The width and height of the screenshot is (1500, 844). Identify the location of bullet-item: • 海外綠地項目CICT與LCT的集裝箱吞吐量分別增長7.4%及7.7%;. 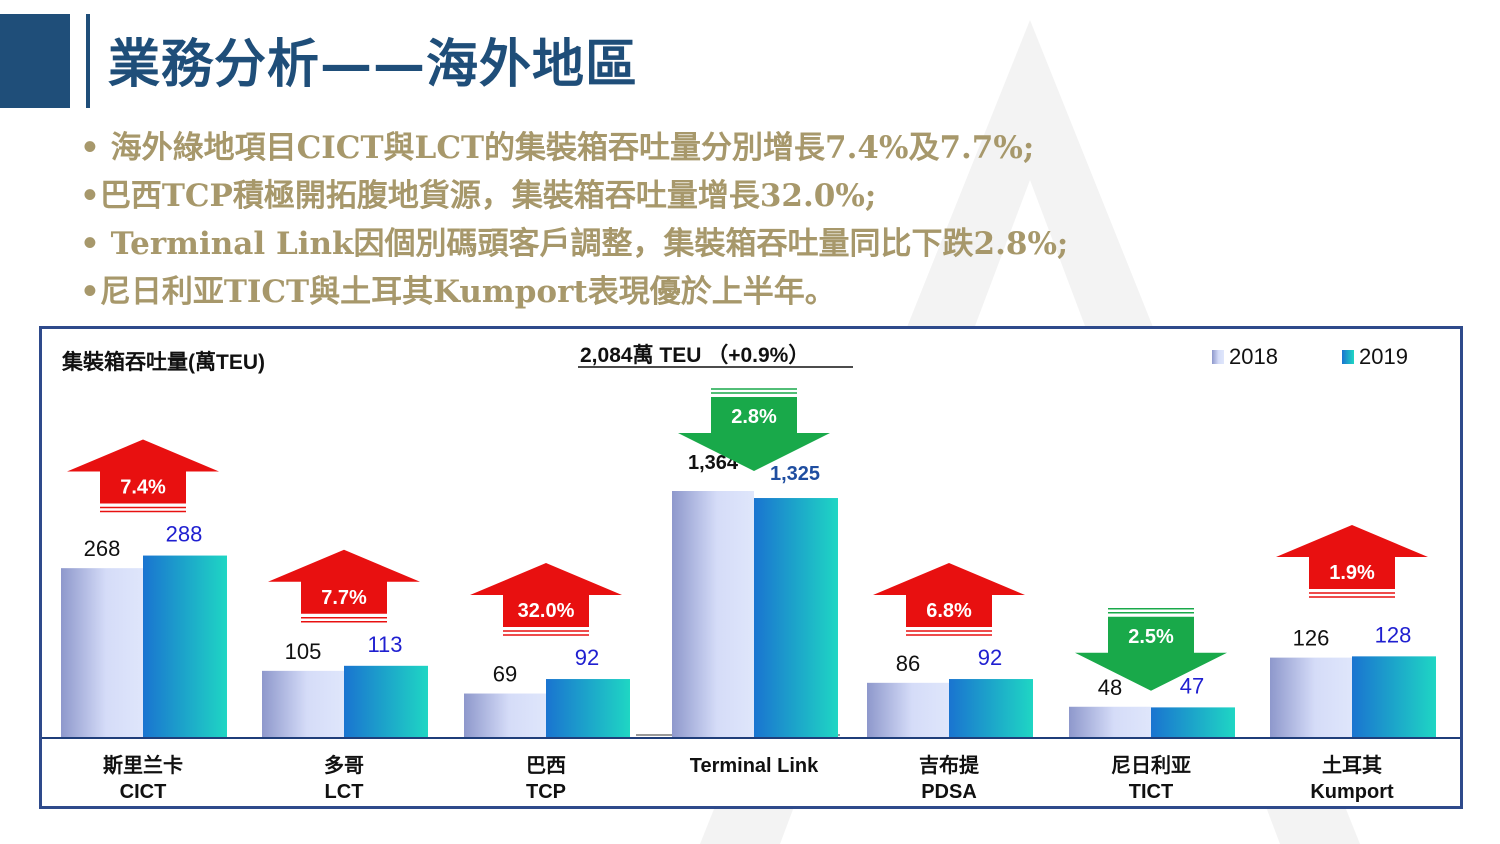
(557, 148).